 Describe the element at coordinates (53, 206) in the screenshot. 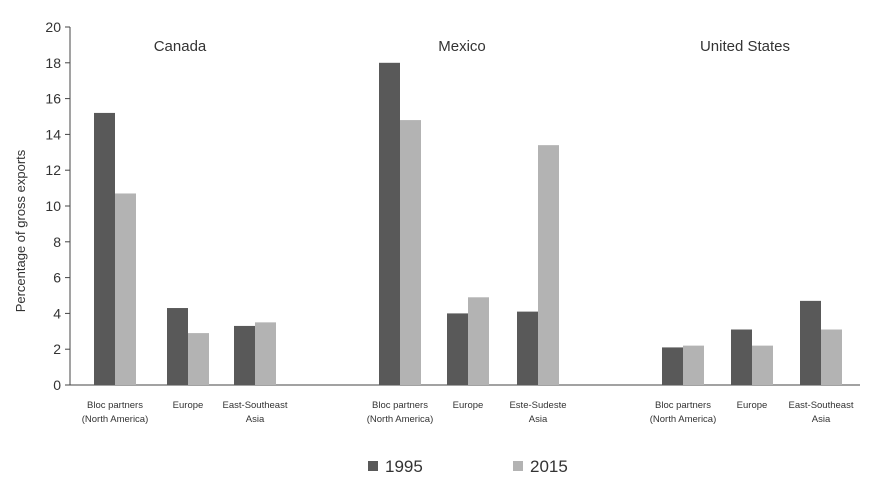

I see `y-tick-label: 10` at that location.